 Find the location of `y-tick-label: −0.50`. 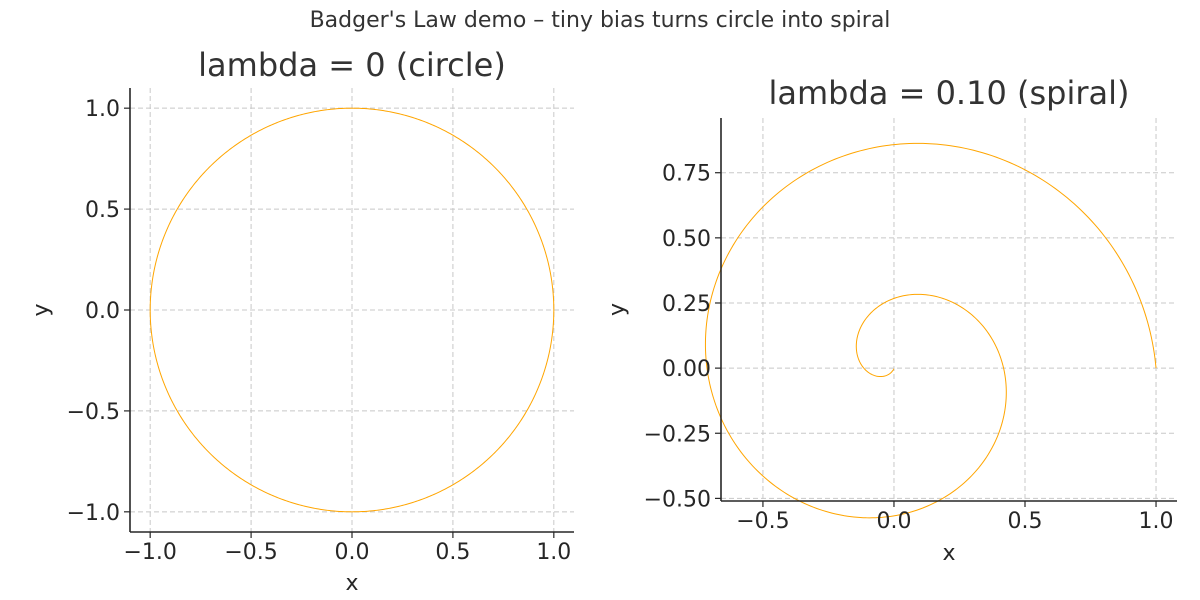

y-tick-label: −0.50 is located at coordinates (677, 499).